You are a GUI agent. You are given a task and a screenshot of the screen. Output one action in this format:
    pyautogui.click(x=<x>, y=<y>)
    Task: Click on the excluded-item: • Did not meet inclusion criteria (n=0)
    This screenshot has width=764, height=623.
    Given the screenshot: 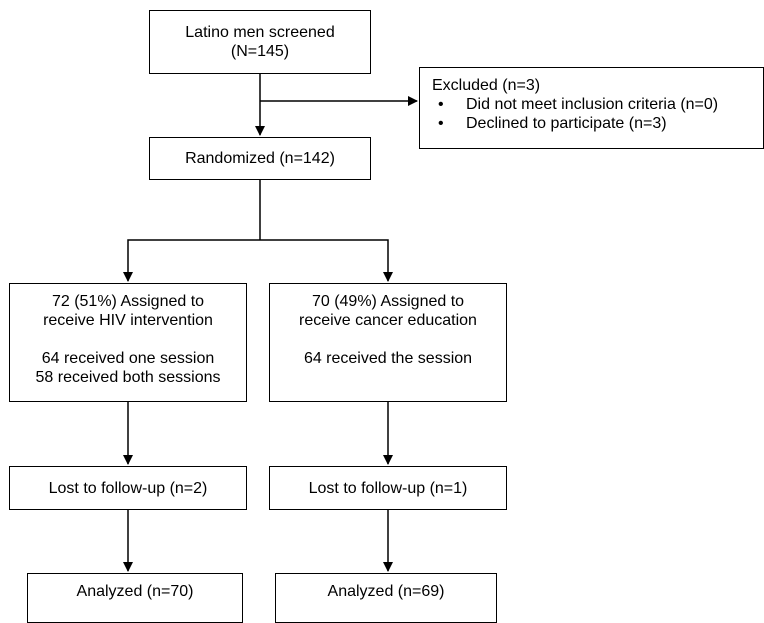 What is the action you would take?
    pyautogui.click(x=597, y=104)
    